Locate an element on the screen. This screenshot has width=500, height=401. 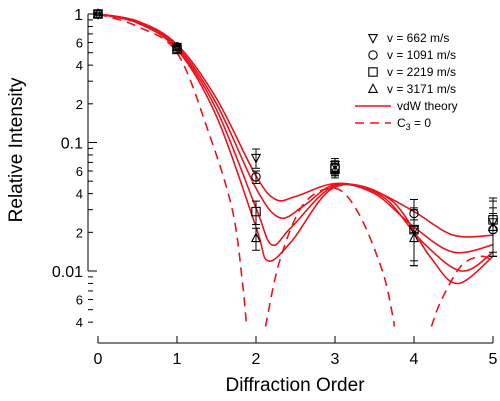
legend-label: v = 3171 m/s is located at coordinates (421, 89).